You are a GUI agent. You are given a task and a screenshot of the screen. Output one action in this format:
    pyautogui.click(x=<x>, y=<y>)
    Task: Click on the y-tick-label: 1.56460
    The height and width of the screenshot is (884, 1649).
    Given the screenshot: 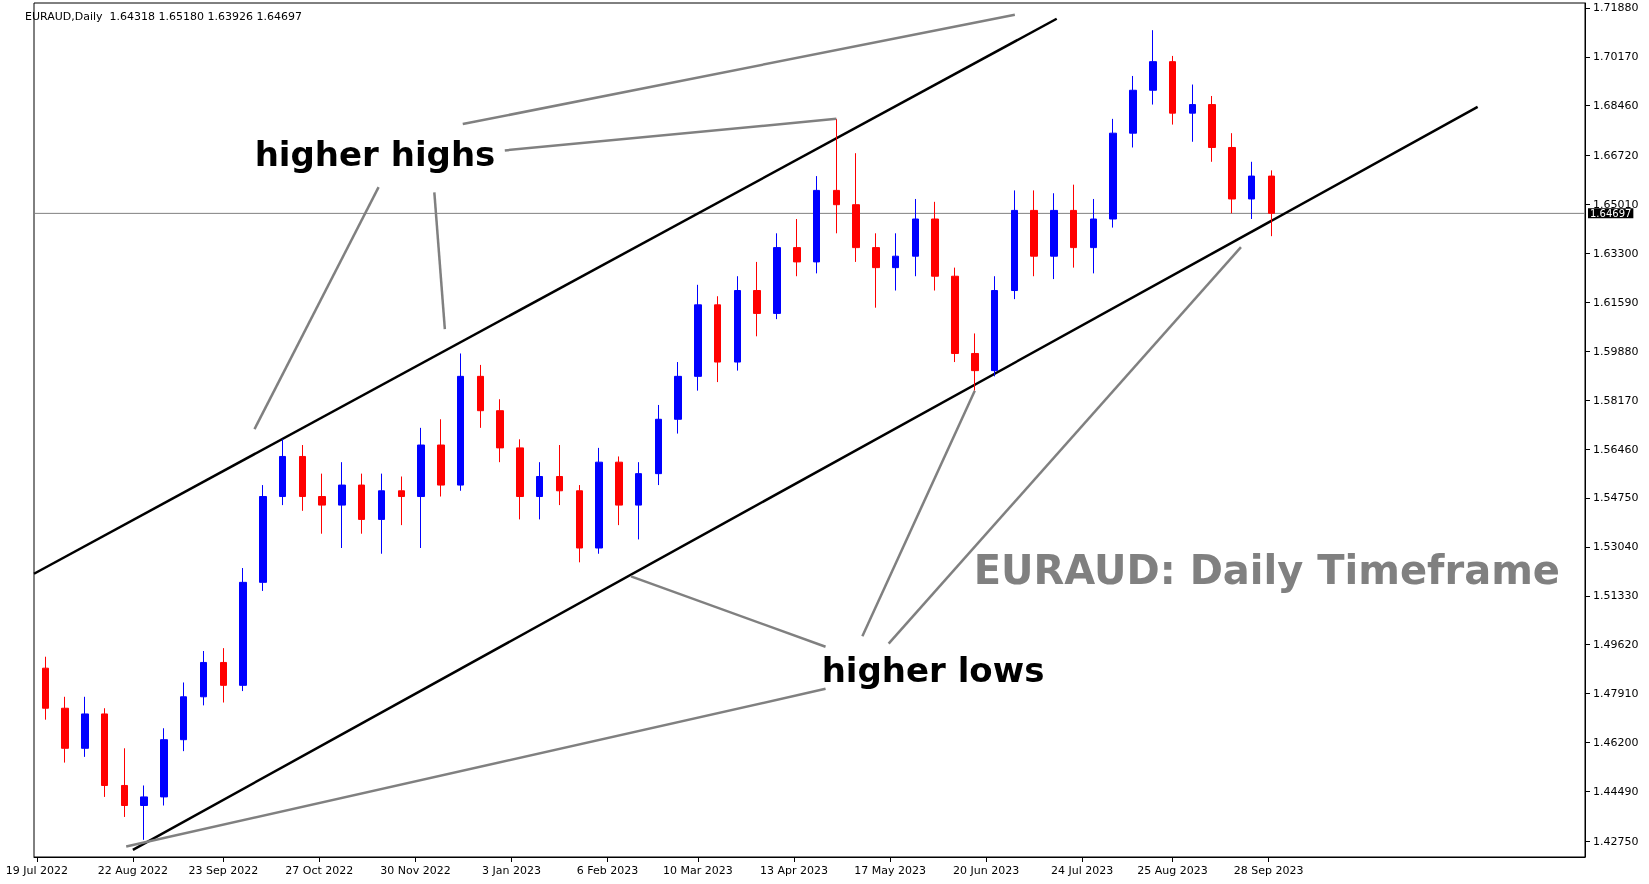 What is the action you would take?
    pyautogui.click(x=1616, y=449)
    